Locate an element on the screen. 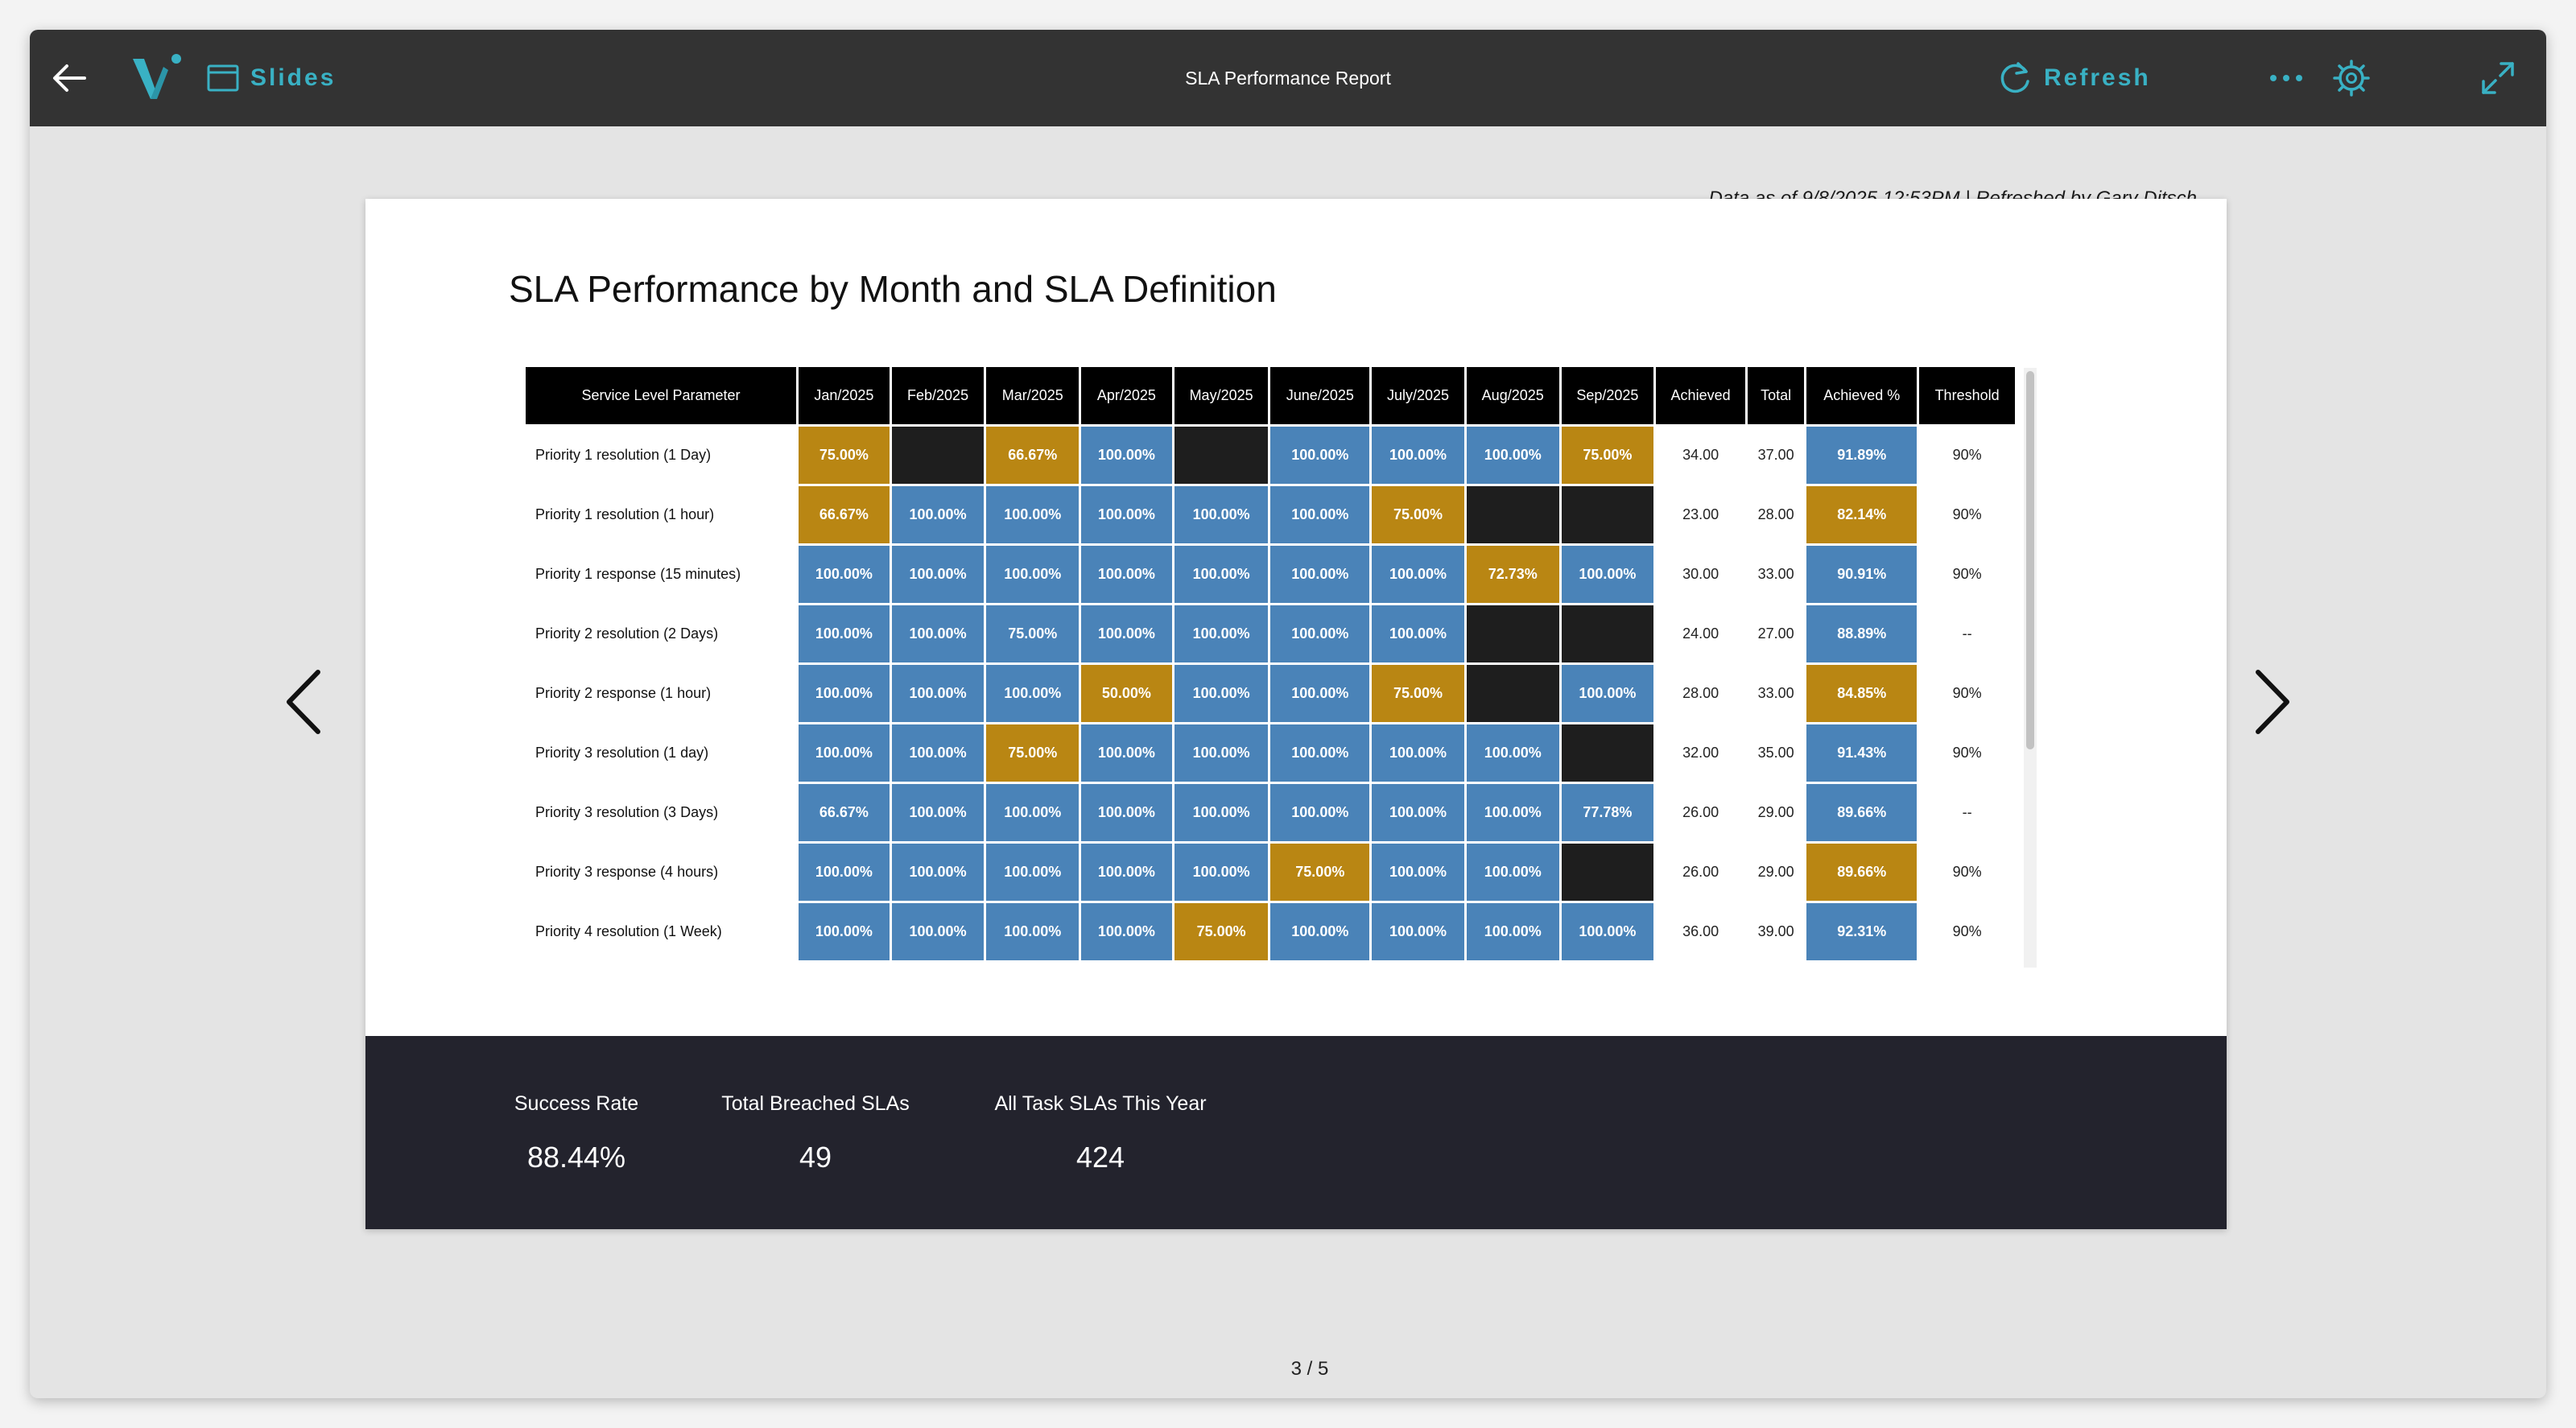 The width and height of the screenshot is (2576, 1428). slides-label: Slides is located at coordinates (293, 77).